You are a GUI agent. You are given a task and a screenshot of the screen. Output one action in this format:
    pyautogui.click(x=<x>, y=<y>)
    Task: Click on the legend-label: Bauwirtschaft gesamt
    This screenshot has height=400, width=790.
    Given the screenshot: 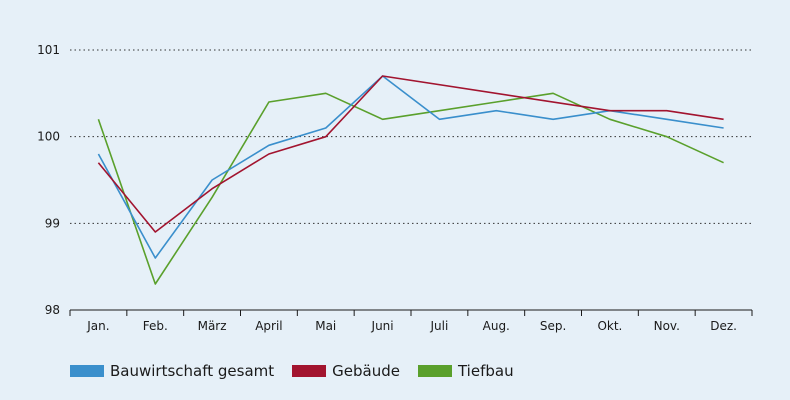 What is the action you would take?
    pyautogui.click(x=192, y=371)
    